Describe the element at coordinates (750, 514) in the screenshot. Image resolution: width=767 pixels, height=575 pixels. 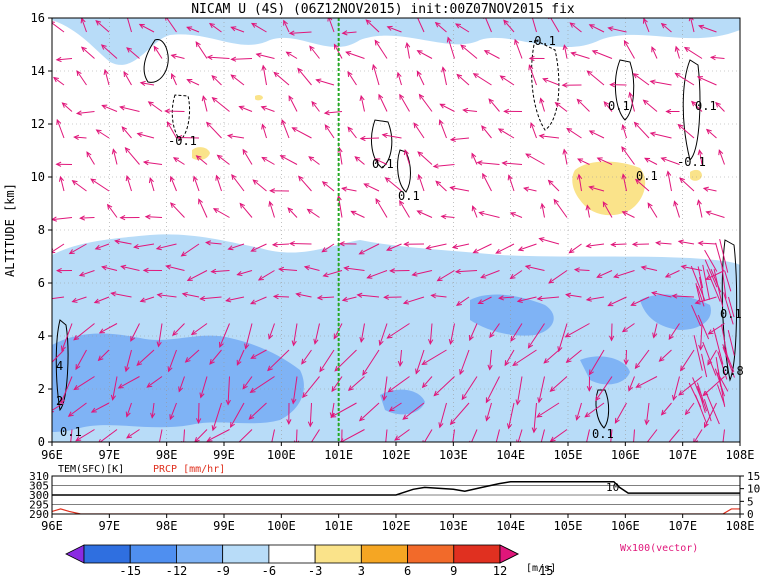
I see `surface-y-right-label: 0` at that location.